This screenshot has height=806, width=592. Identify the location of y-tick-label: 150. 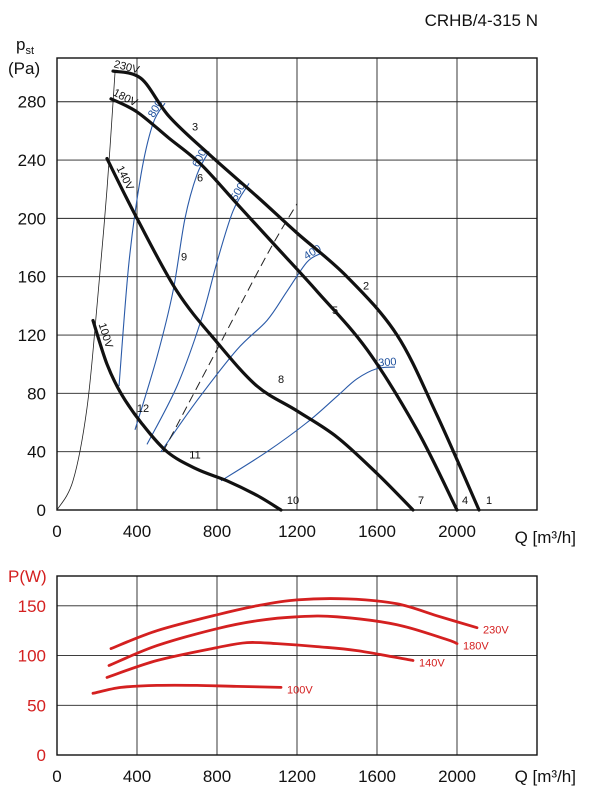
(32, 606).